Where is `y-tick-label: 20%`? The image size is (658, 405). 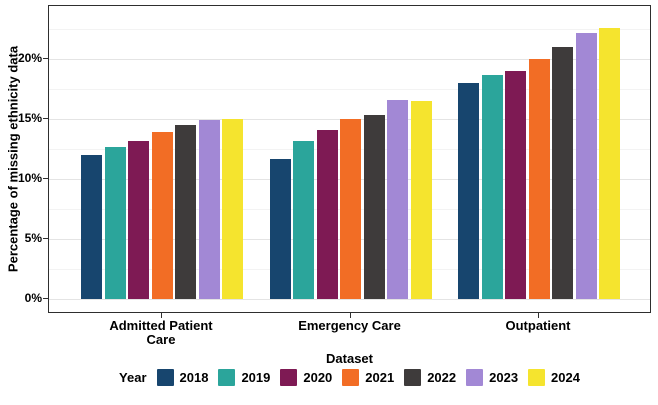 y-tick-label: 20% is located at coordinates (29, 58).